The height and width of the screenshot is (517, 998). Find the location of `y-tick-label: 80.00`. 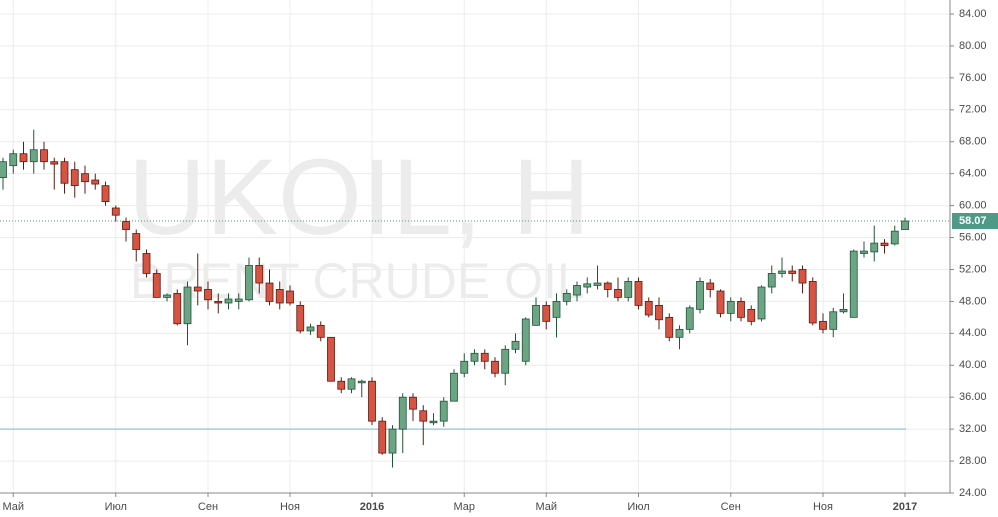

y-tick-label: 80.00 is located at coordinates (973, 46).